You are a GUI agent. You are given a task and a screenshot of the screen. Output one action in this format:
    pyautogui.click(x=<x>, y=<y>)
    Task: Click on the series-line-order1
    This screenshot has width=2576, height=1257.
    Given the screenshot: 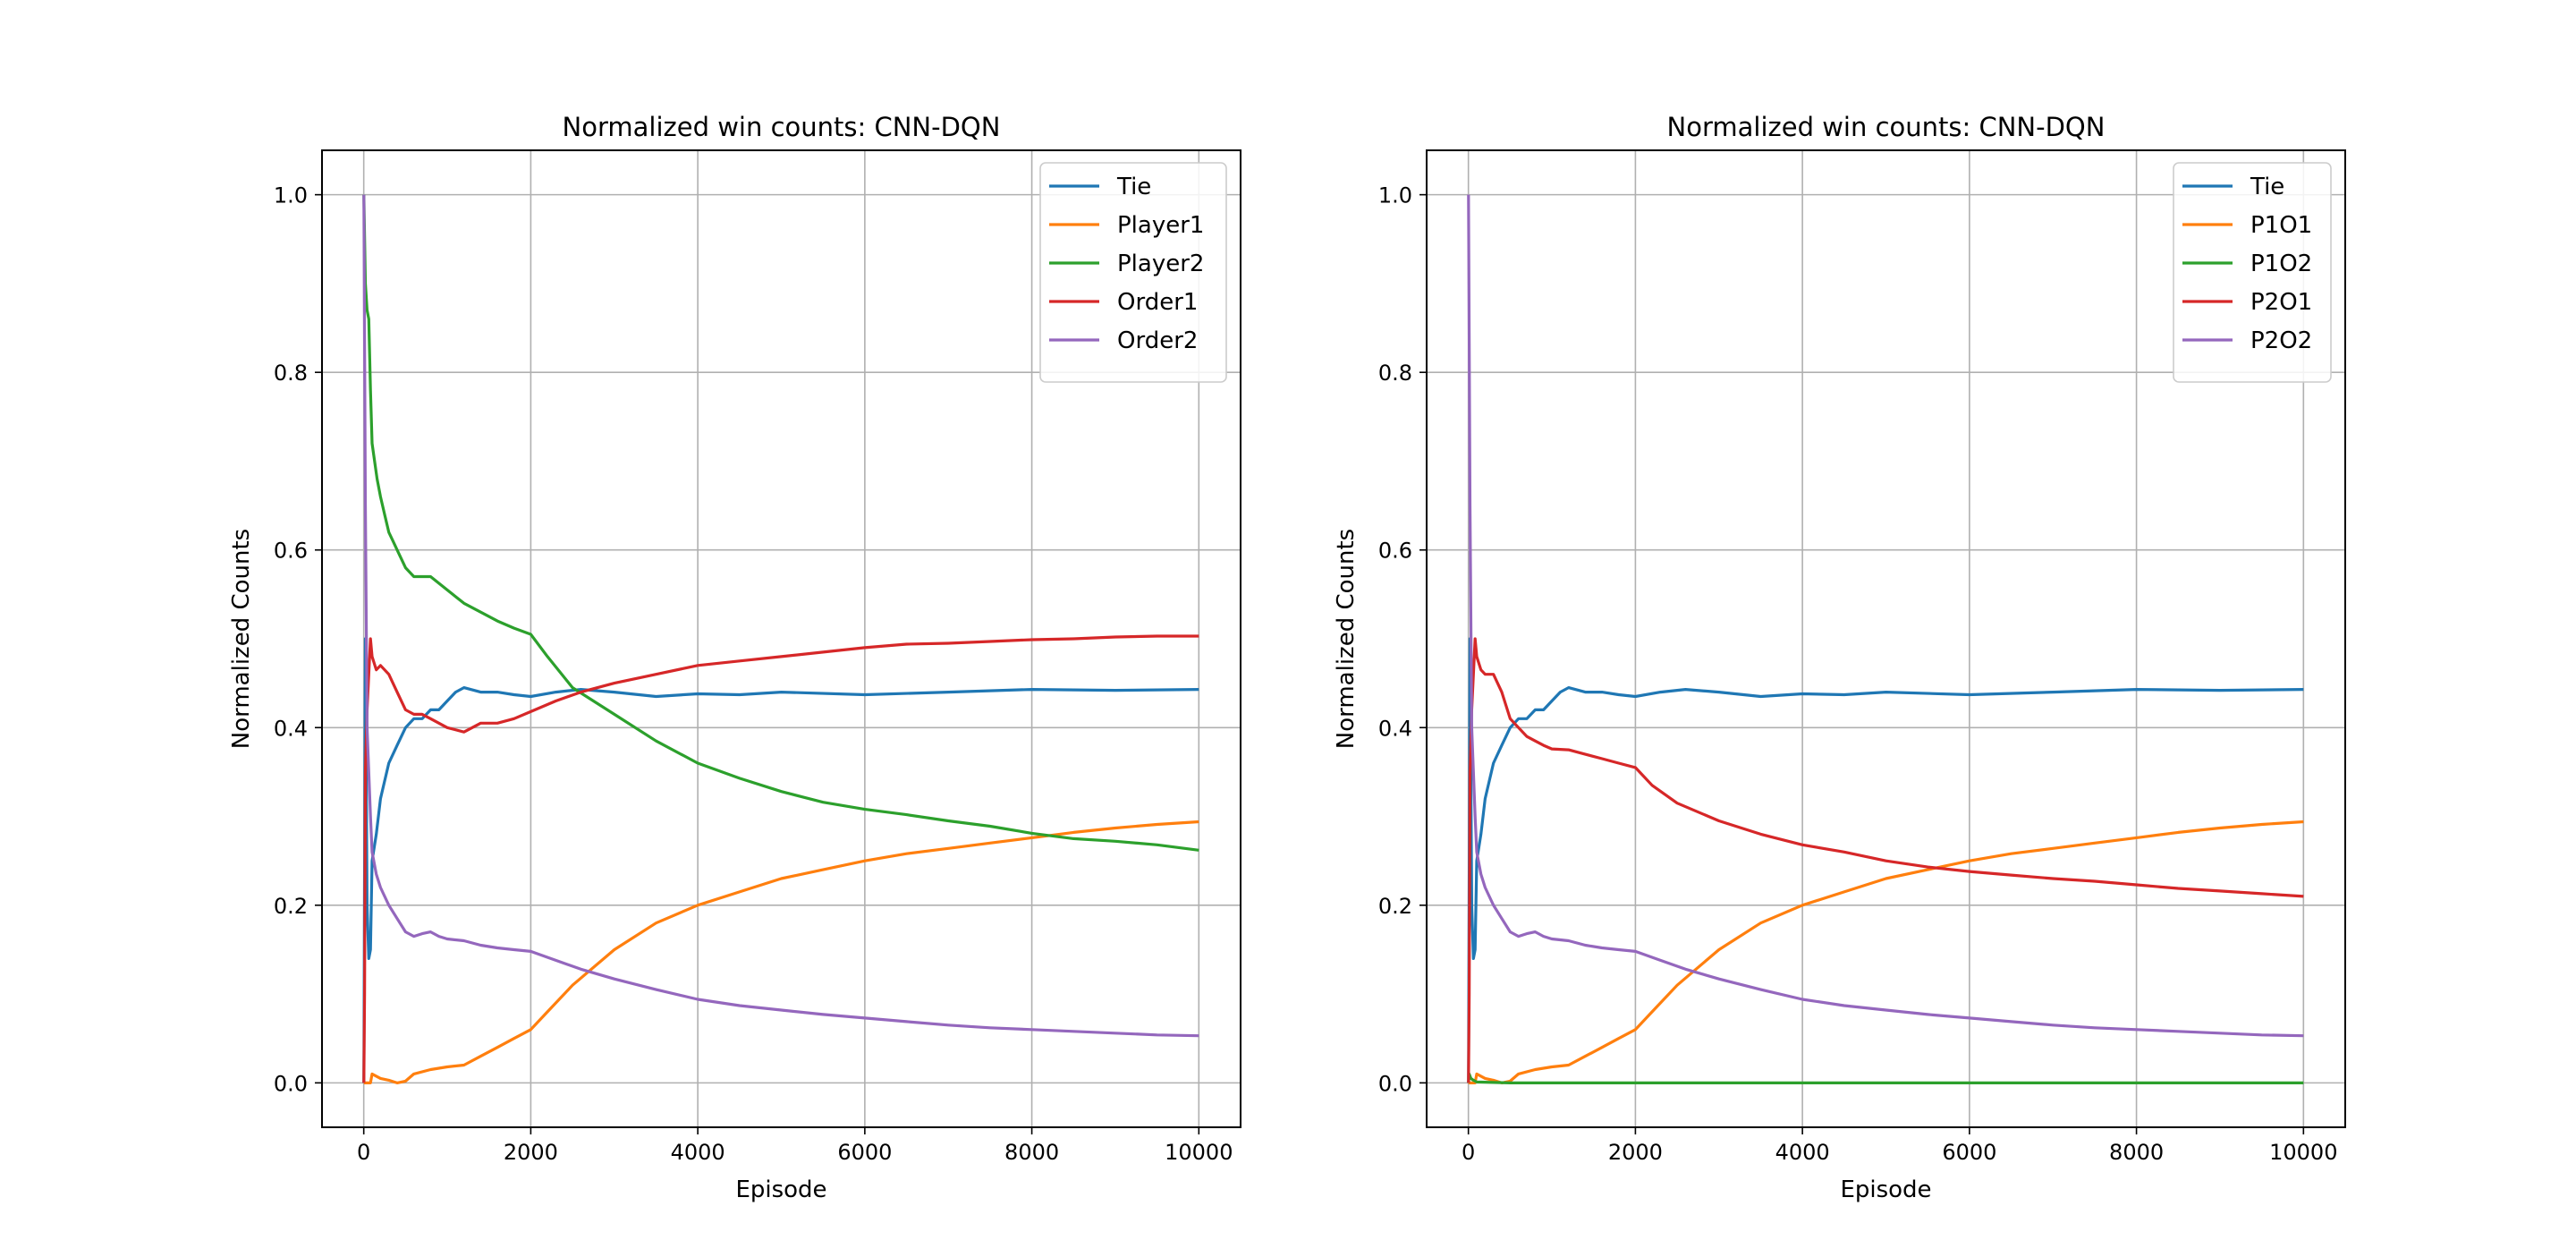 What is the action you would take?
    pyautogui.click(x=780, y=858)
    